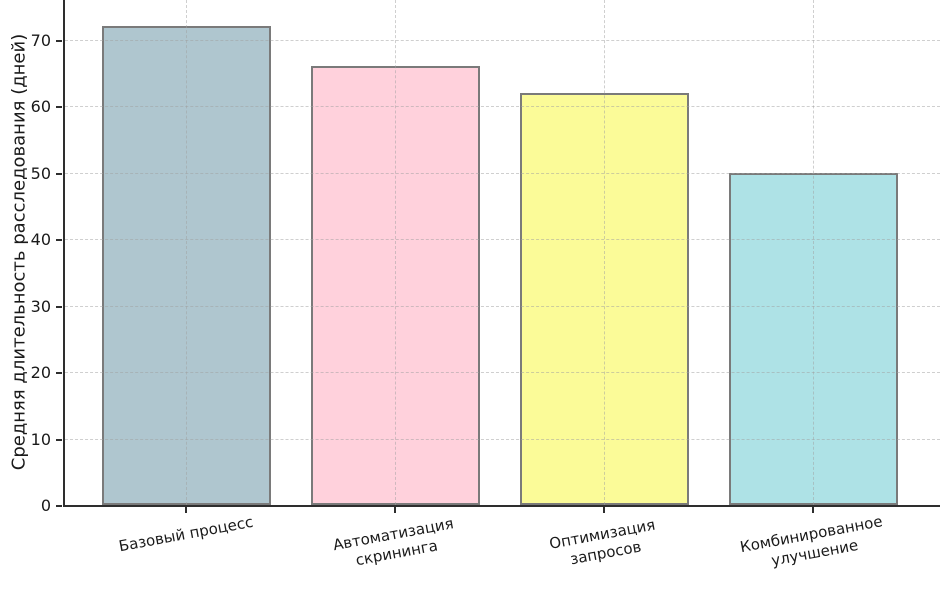 This screenshot has height=589, width=947. What do you see at coordinates (40, 106) in the screenshot?
I see `y-tick-label: 60` at bounding box center [40, 106].